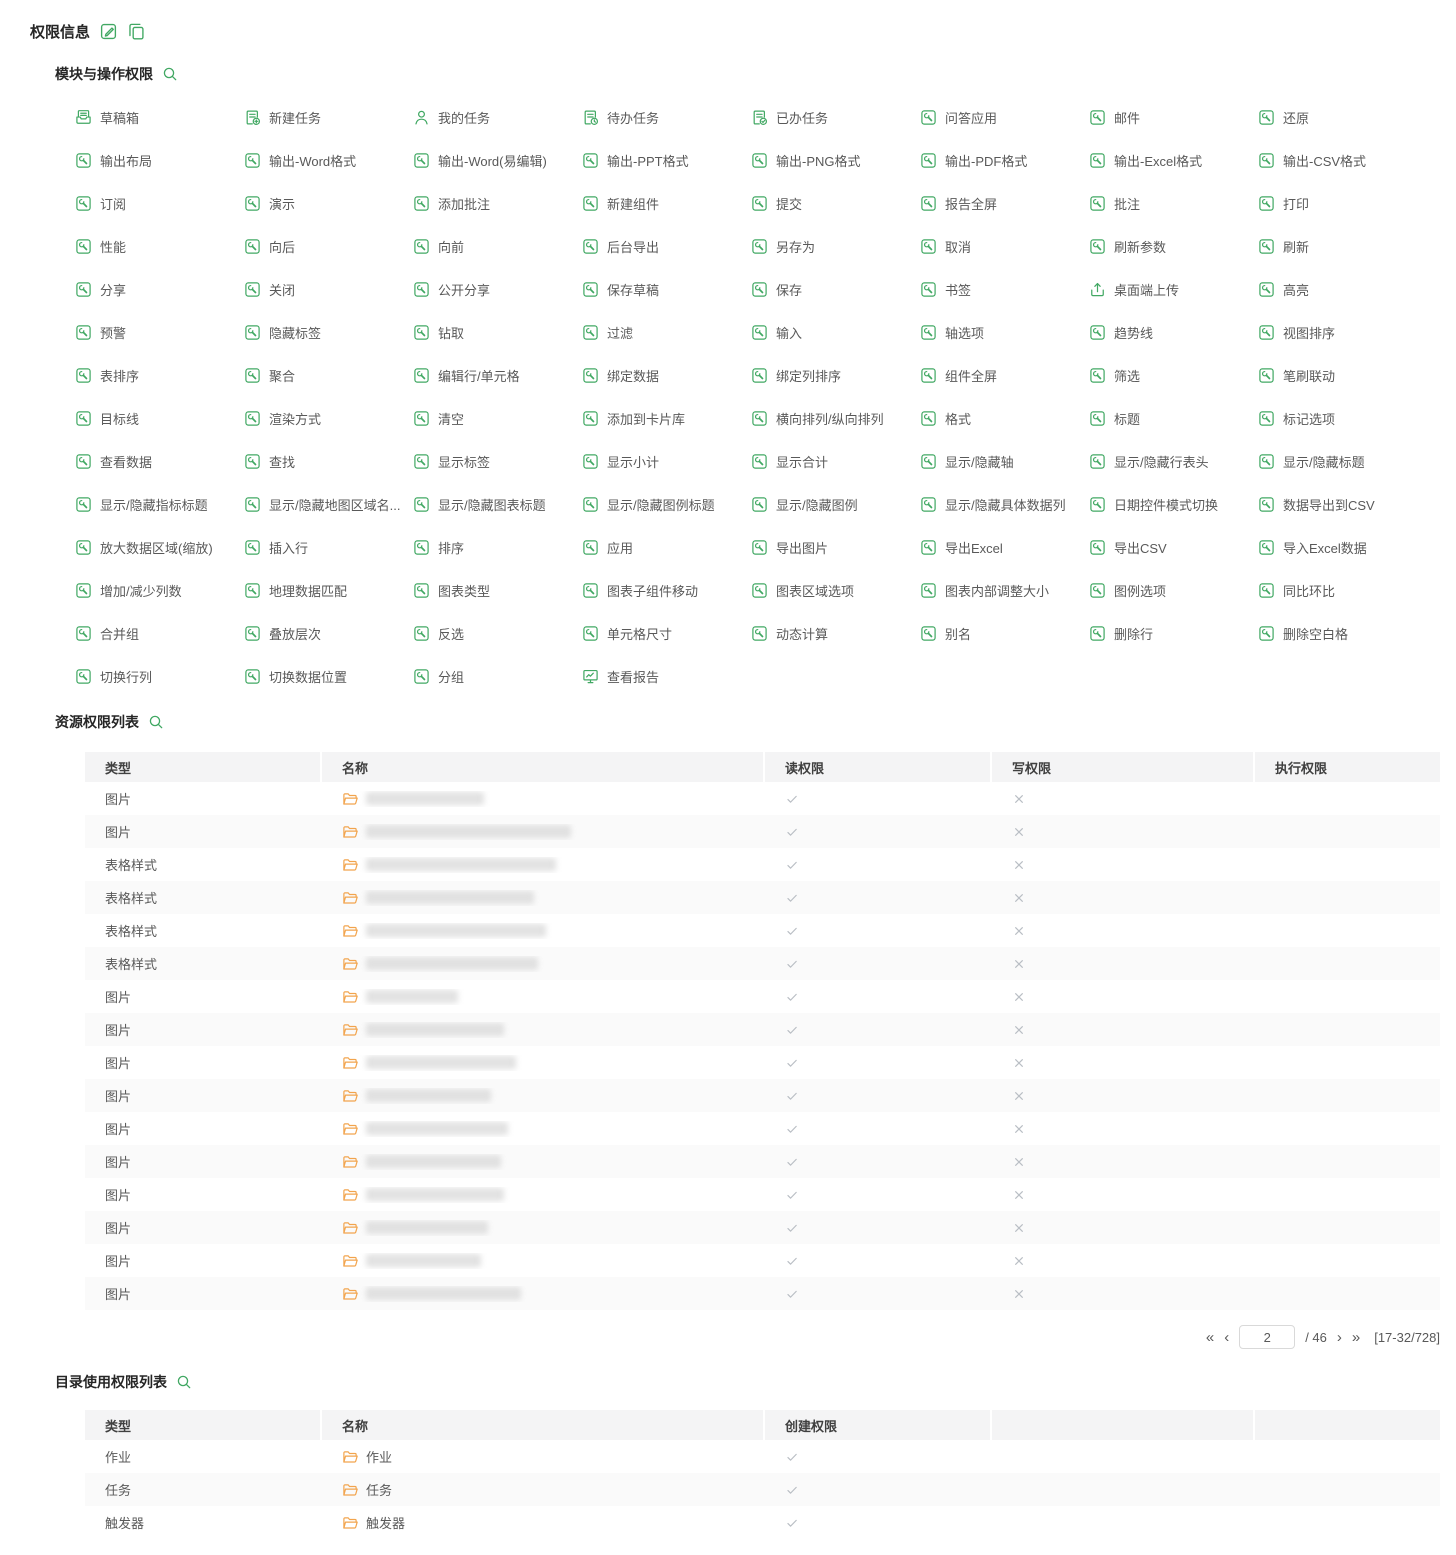 The image size is (1456, 1555). What do you see at coordinates (747, 1455) in the screenshot?
I see `directory-permission-section: 目录使用权限列表 类型 名称 创建权限 作业 作业 任务 任务 触发器 触发器` at bounding box center [747, 1455].